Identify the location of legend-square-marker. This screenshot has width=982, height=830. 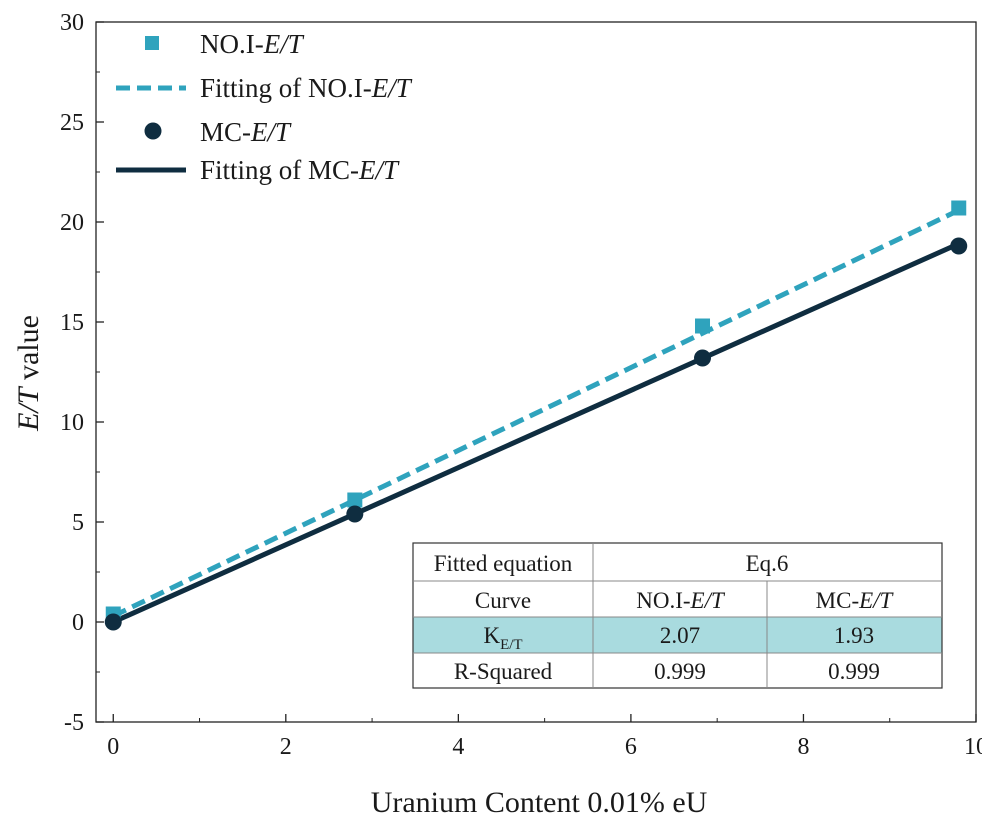
(152, 43).